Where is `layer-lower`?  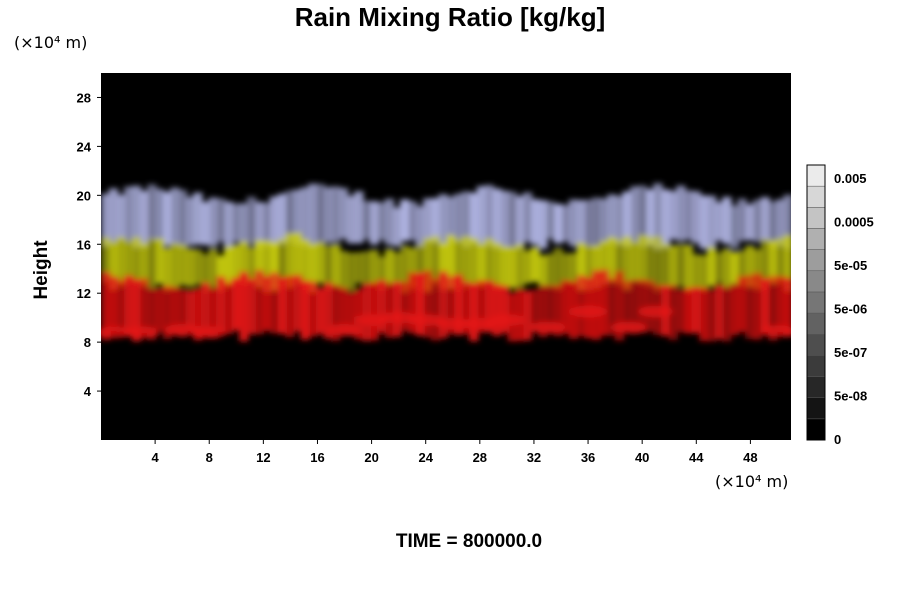
layer-lower is located at coordinates (446, 305).